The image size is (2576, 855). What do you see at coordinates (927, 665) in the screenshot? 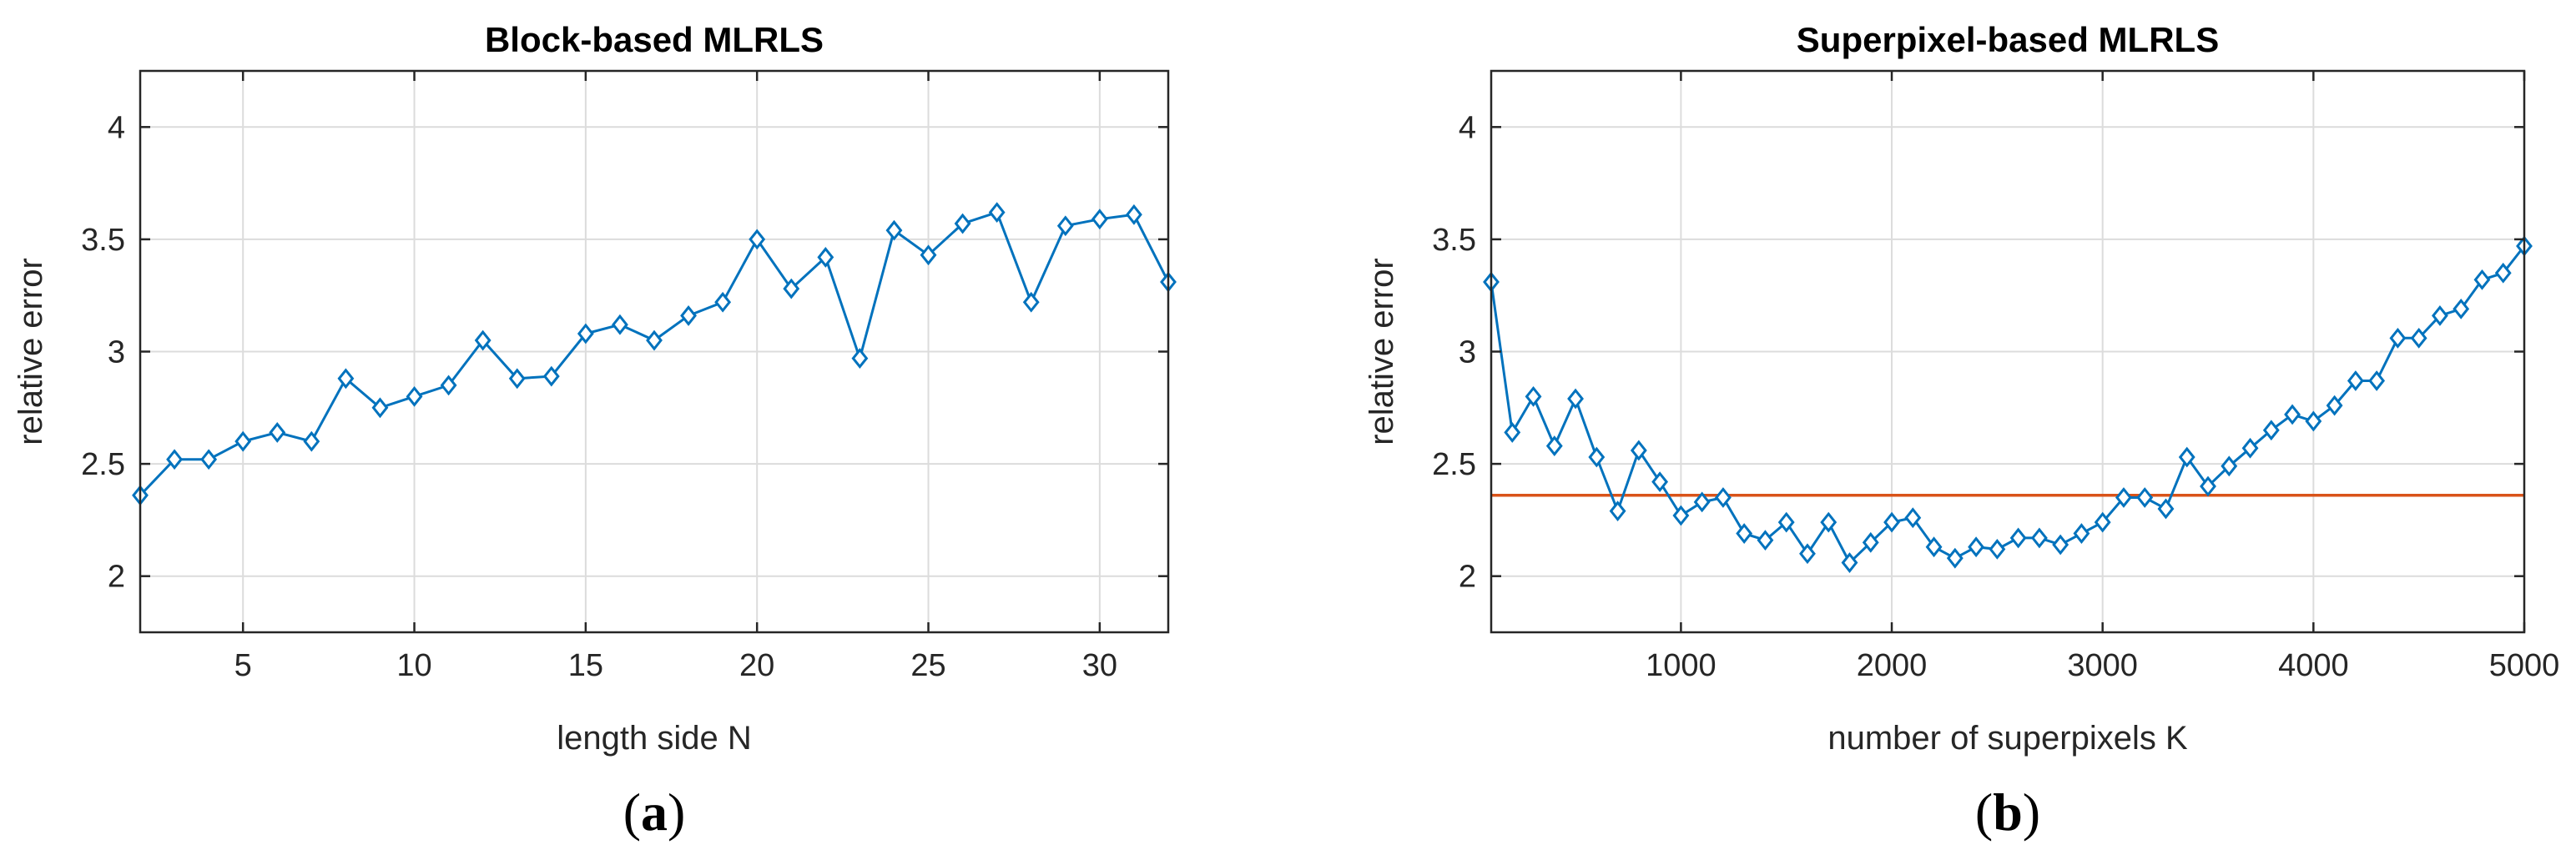
I see `chart1-x-tick-label: 25` at bounding box center [927, 665].